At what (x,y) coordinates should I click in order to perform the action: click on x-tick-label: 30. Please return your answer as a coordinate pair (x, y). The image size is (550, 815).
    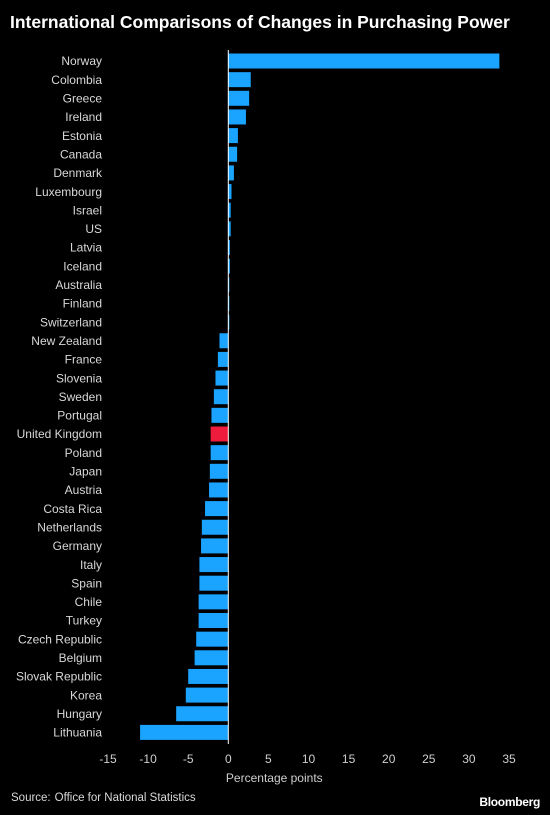
    Looking at the image, I should click on (469, 759).